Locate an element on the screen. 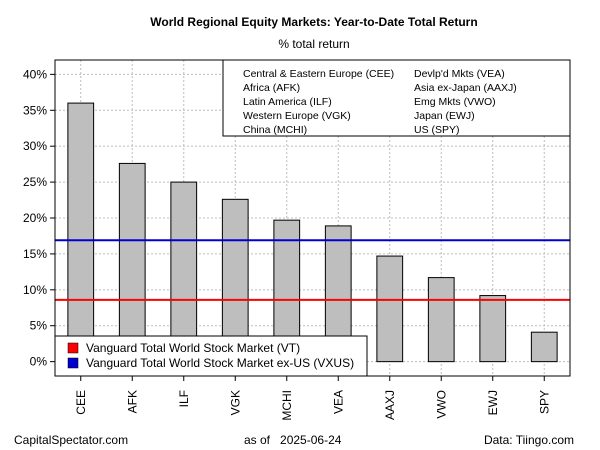 This screenshot has height=450, width=600. category-legend-entry: Japan (EWJ) is located at coordinates (444, 116).